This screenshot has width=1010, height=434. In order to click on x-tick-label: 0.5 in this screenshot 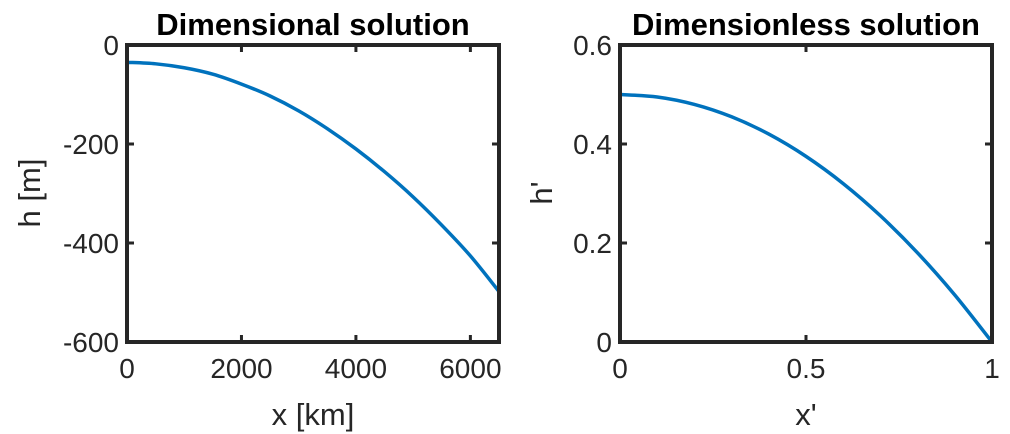, I will do `click(806, 368)`.